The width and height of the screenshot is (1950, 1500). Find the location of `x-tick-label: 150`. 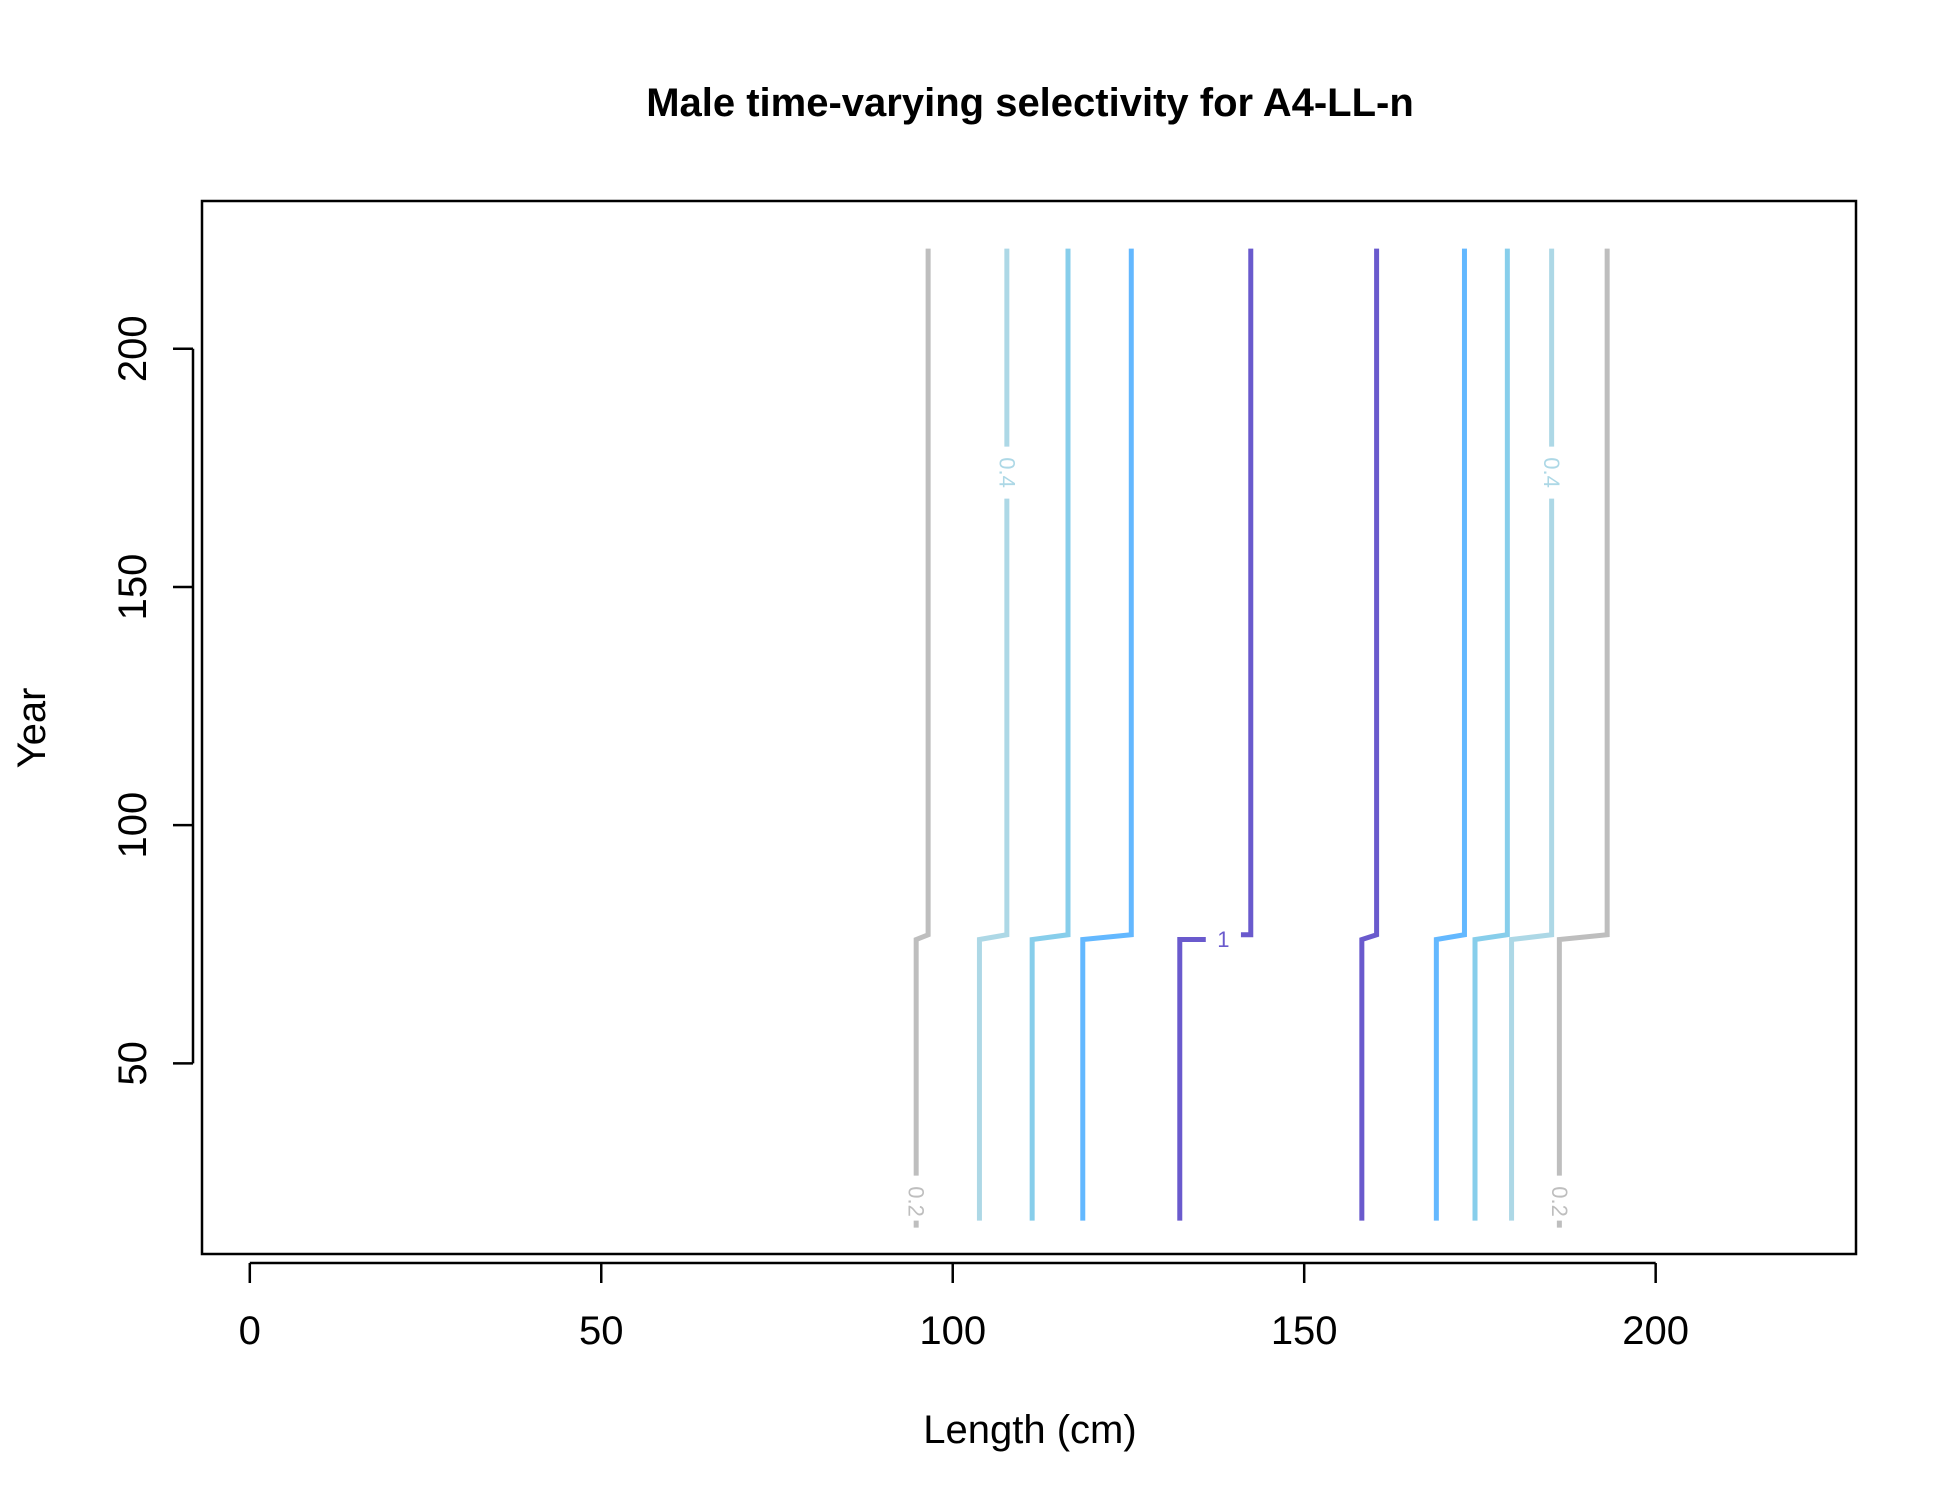

x-tick-label: 150 is located at coordinates (1304, 1331).